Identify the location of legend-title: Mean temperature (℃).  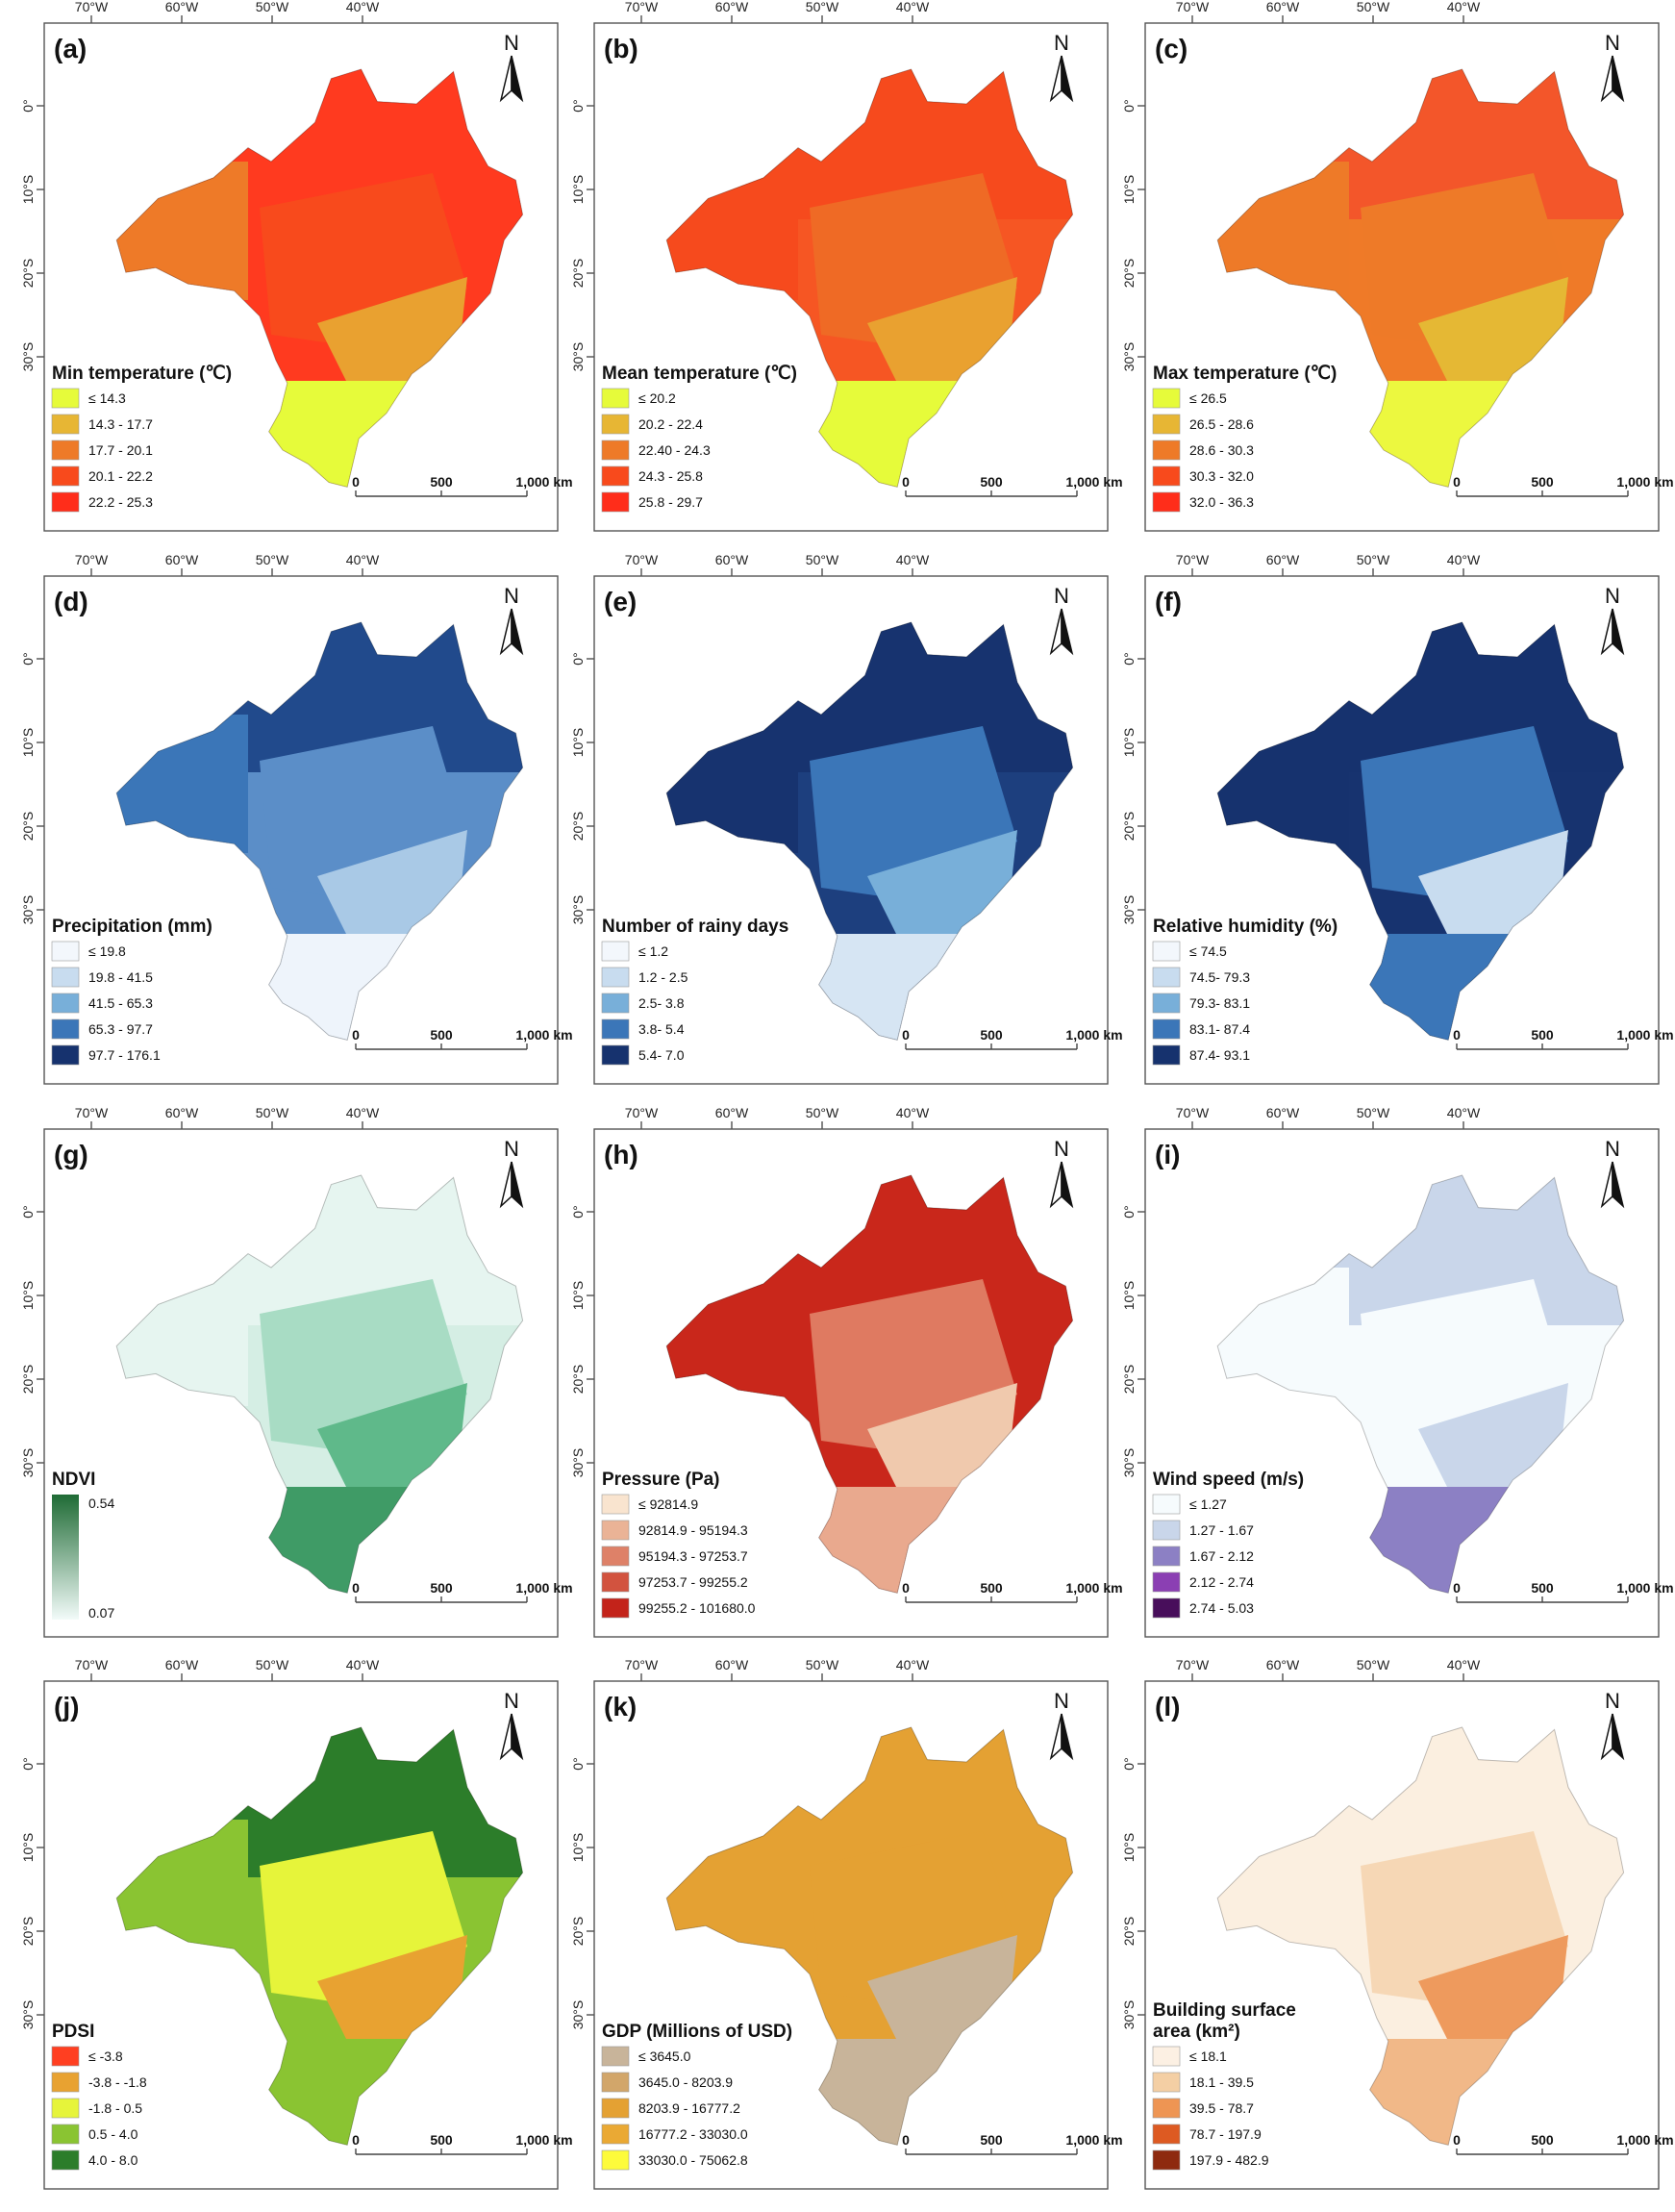
(699, 374).